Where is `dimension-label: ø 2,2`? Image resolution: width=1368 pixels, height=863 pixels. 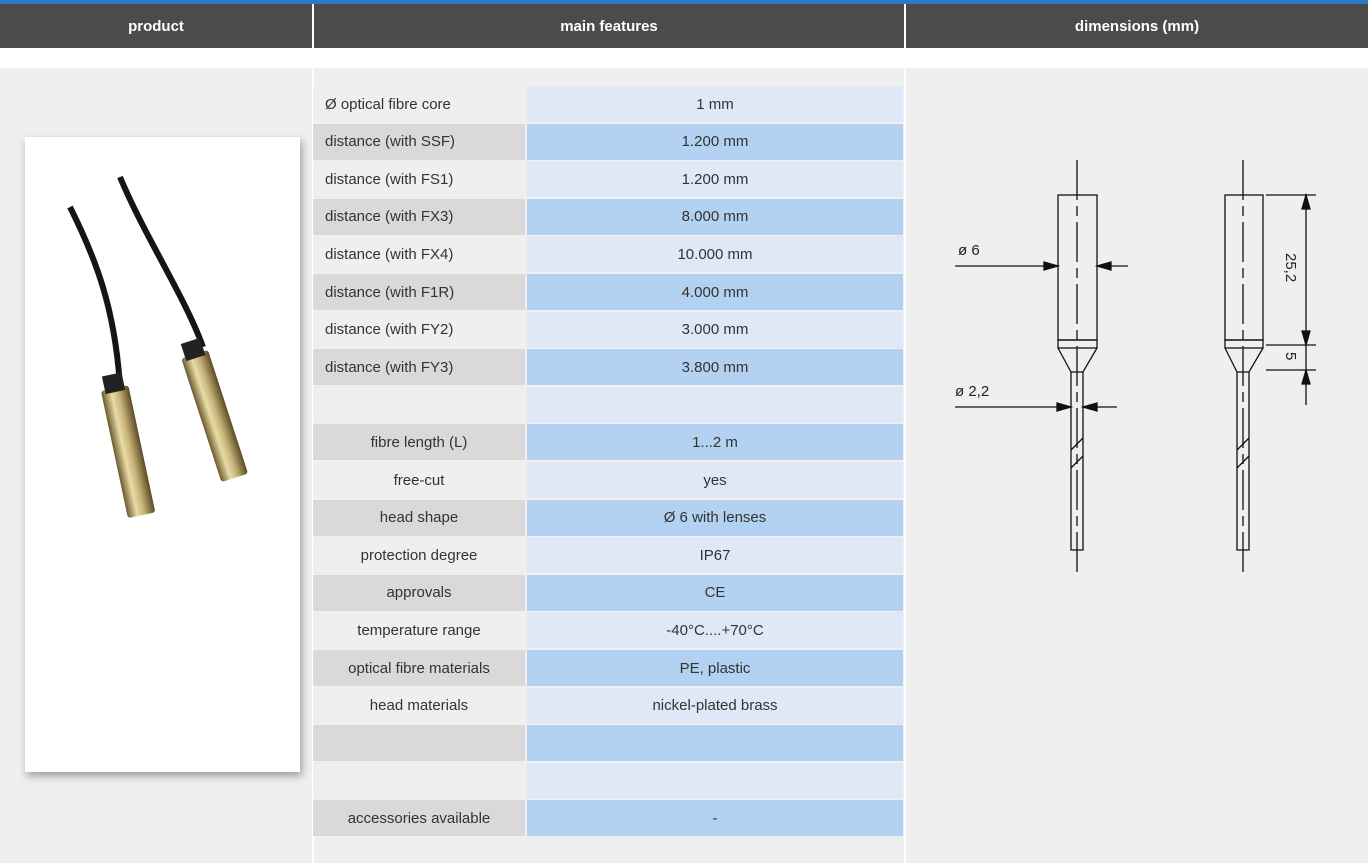
dimension-label: ø 2,2 is located at coordinates (972, 391).